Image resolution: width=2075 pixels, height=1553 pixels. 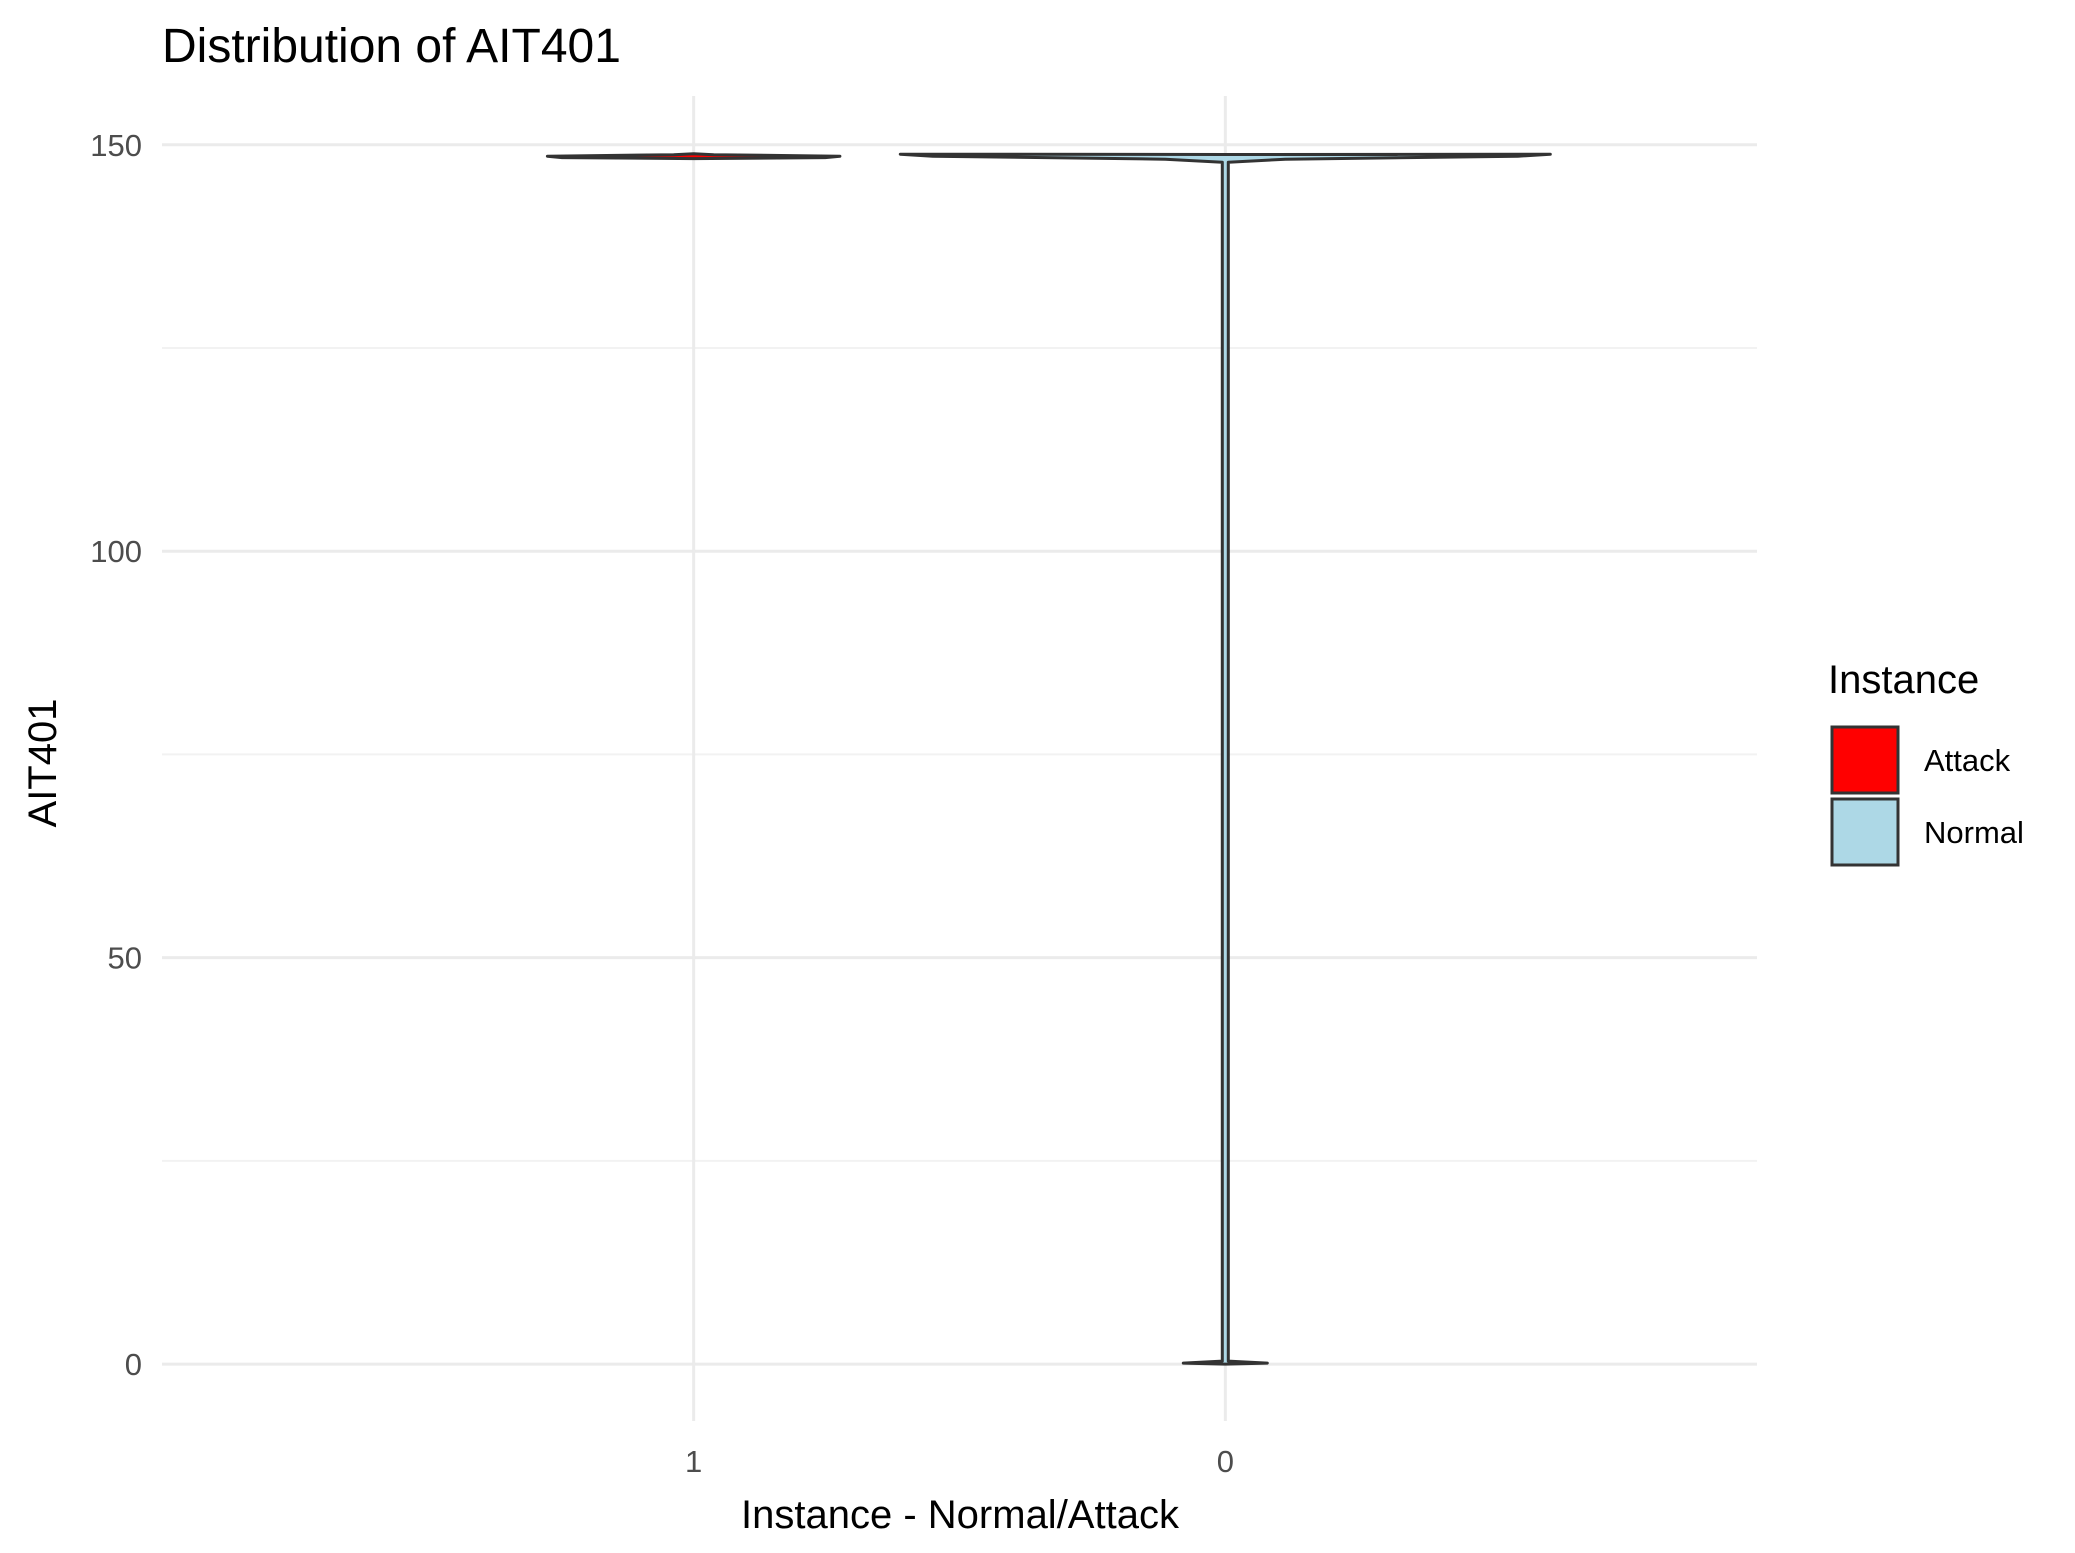 I want to click on y-axis: 0 50 100 150, so click(x=116, y=755).